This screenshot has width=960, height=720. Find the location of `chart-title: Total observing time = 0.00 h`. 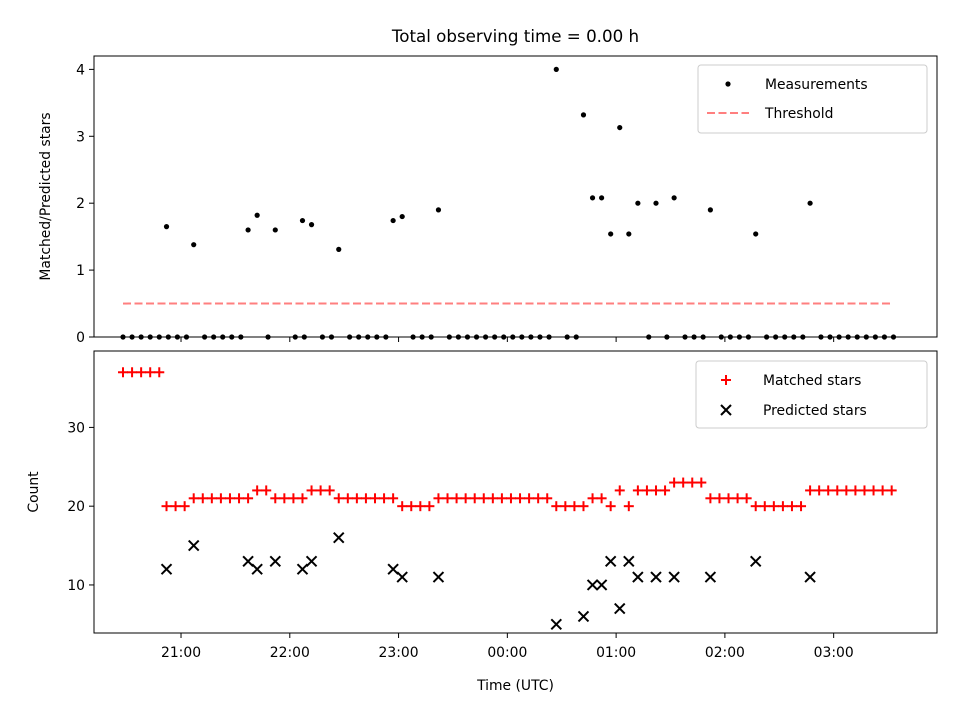

chart-title: Total observing time = 0.00 h is located at coordinates (515, 36).